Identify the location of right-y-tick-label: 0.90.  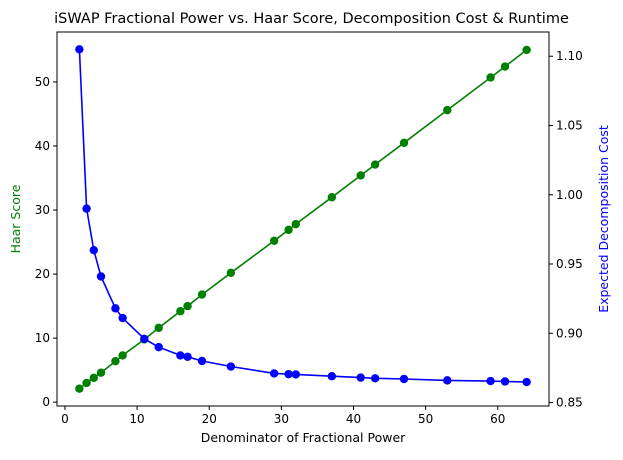
(569, 333).